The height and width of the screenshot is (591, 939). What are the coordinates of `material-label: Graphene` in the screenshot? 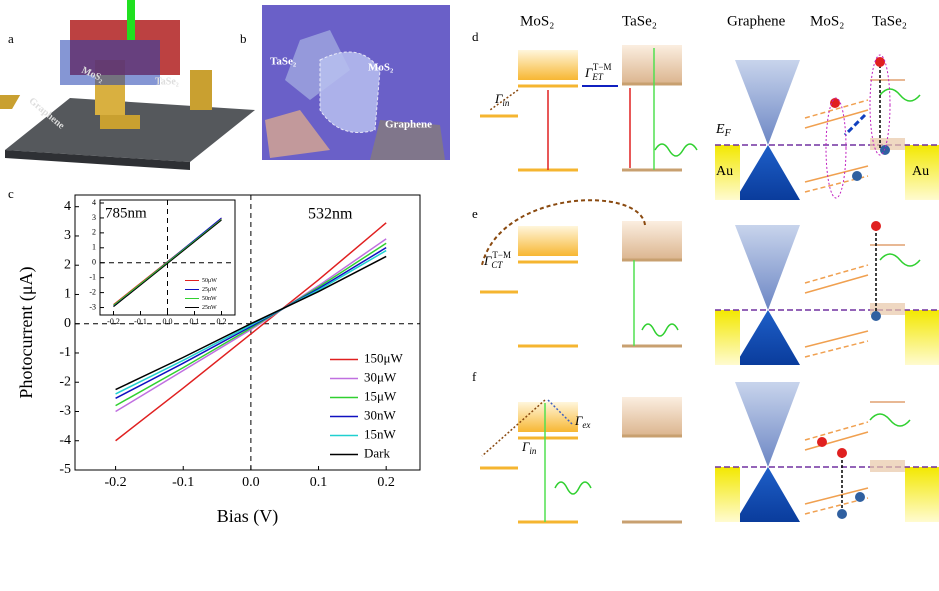 It's located at (408, 125).